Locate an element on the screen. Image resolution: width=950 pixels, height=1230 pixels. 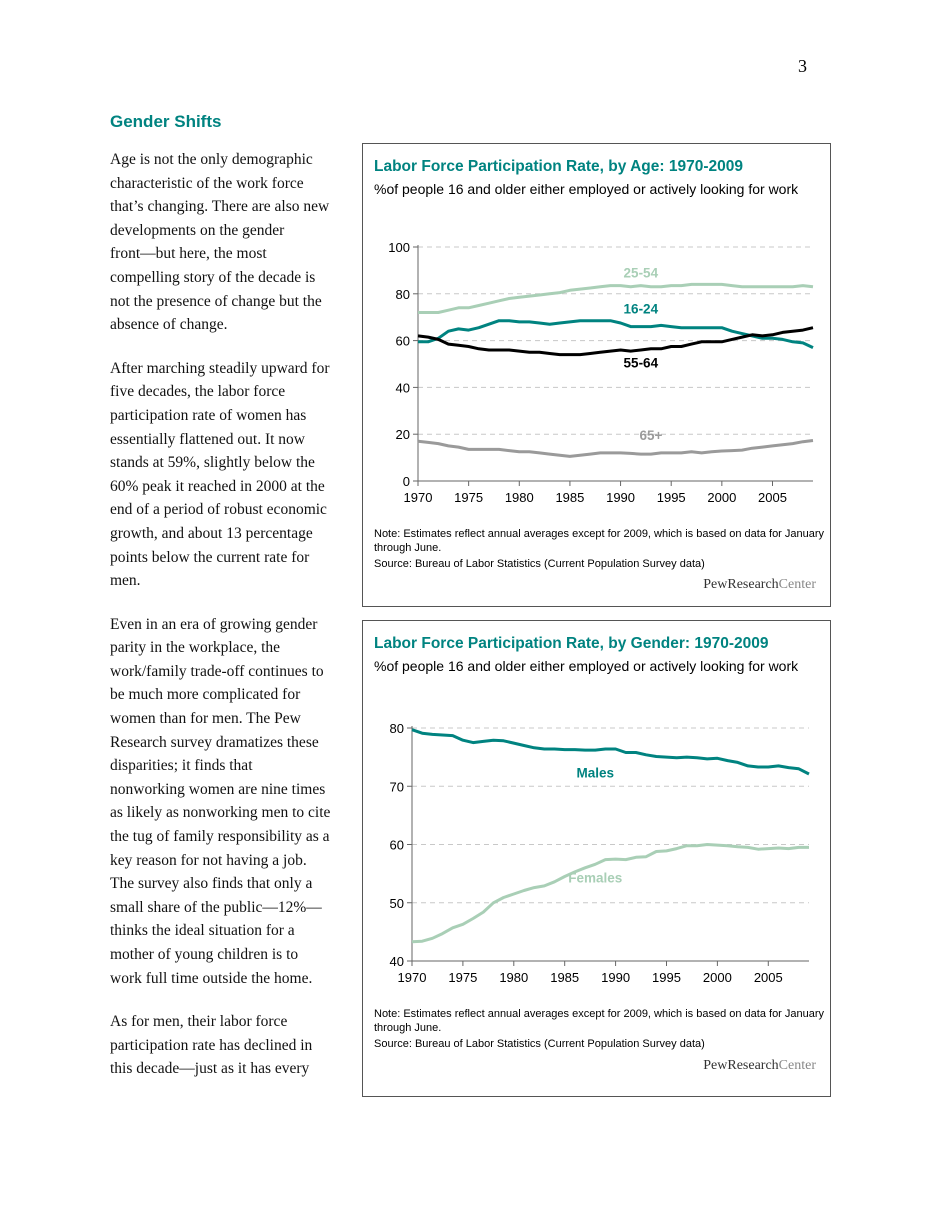
page-number: 3 is located at coordinates (802, 66).